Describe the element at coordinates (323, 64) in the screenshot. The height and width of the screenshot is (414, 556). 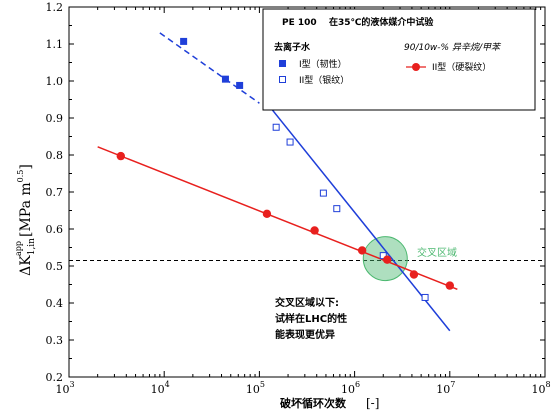
I see `legend-item-ductile: I型（韧性）` at that location.